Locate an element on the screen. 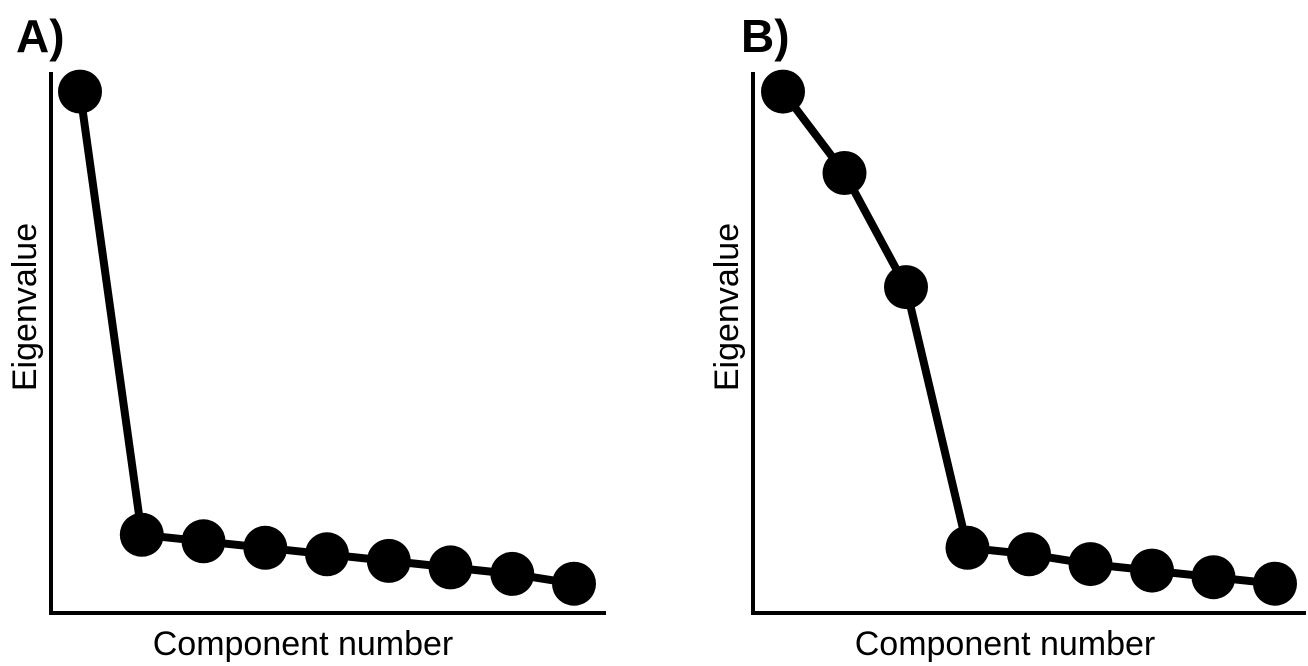 The height and width of the screenshot is (666, 1308). x-axis-label-b: Component number is located at coordinates (1005, 644).